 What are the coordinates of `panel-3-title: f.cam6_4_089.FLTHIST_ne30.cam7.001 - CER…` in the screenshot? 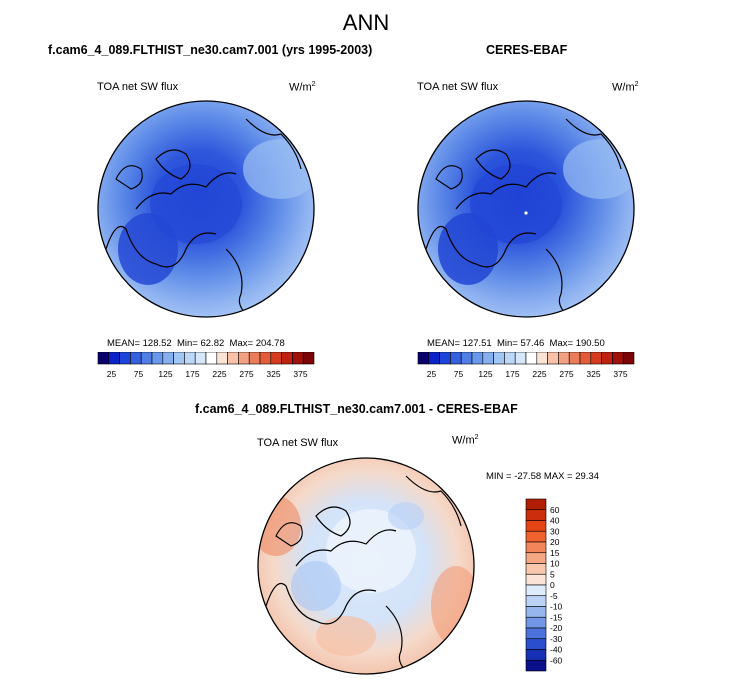 It's located at (356, 409).